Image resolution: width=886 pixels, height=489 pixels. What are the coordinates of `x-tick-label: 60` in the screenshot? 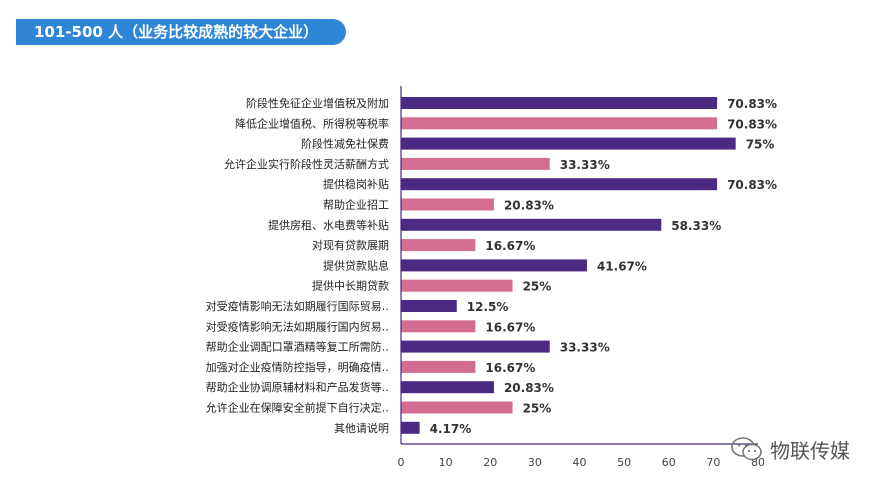 It's located at (669, 462).